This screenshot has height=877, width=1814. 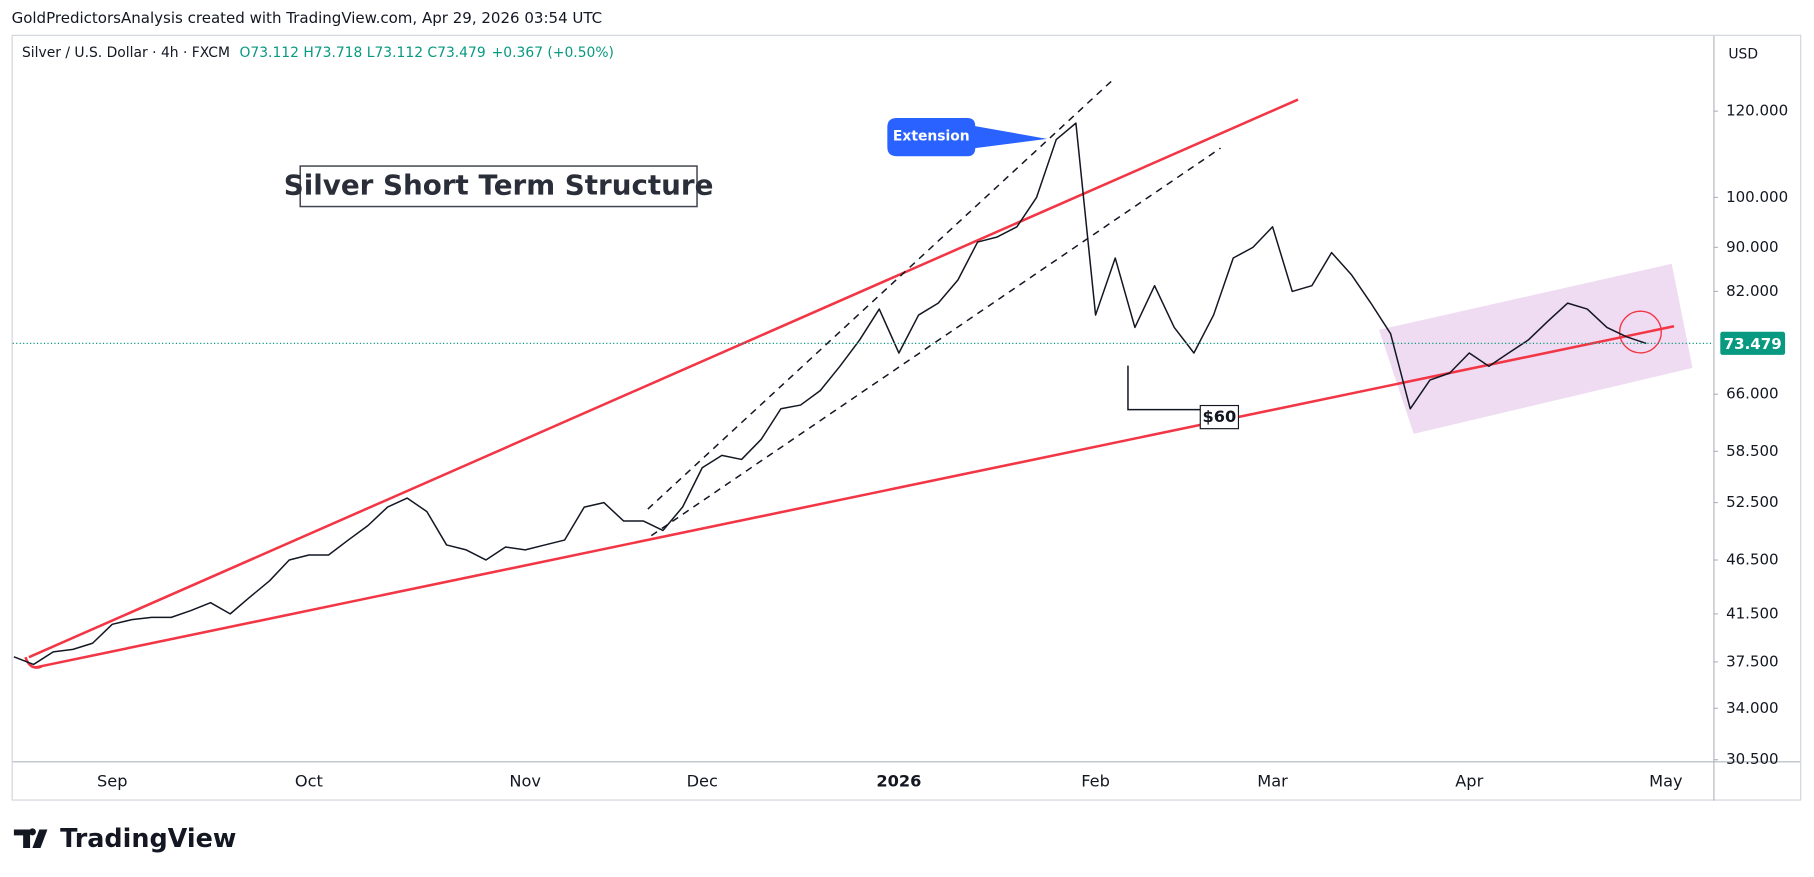 What do you see at coordinates (1666, 781) in the screenshot?
I see `x-tick-label: May` at bounding box center [1666, 781].